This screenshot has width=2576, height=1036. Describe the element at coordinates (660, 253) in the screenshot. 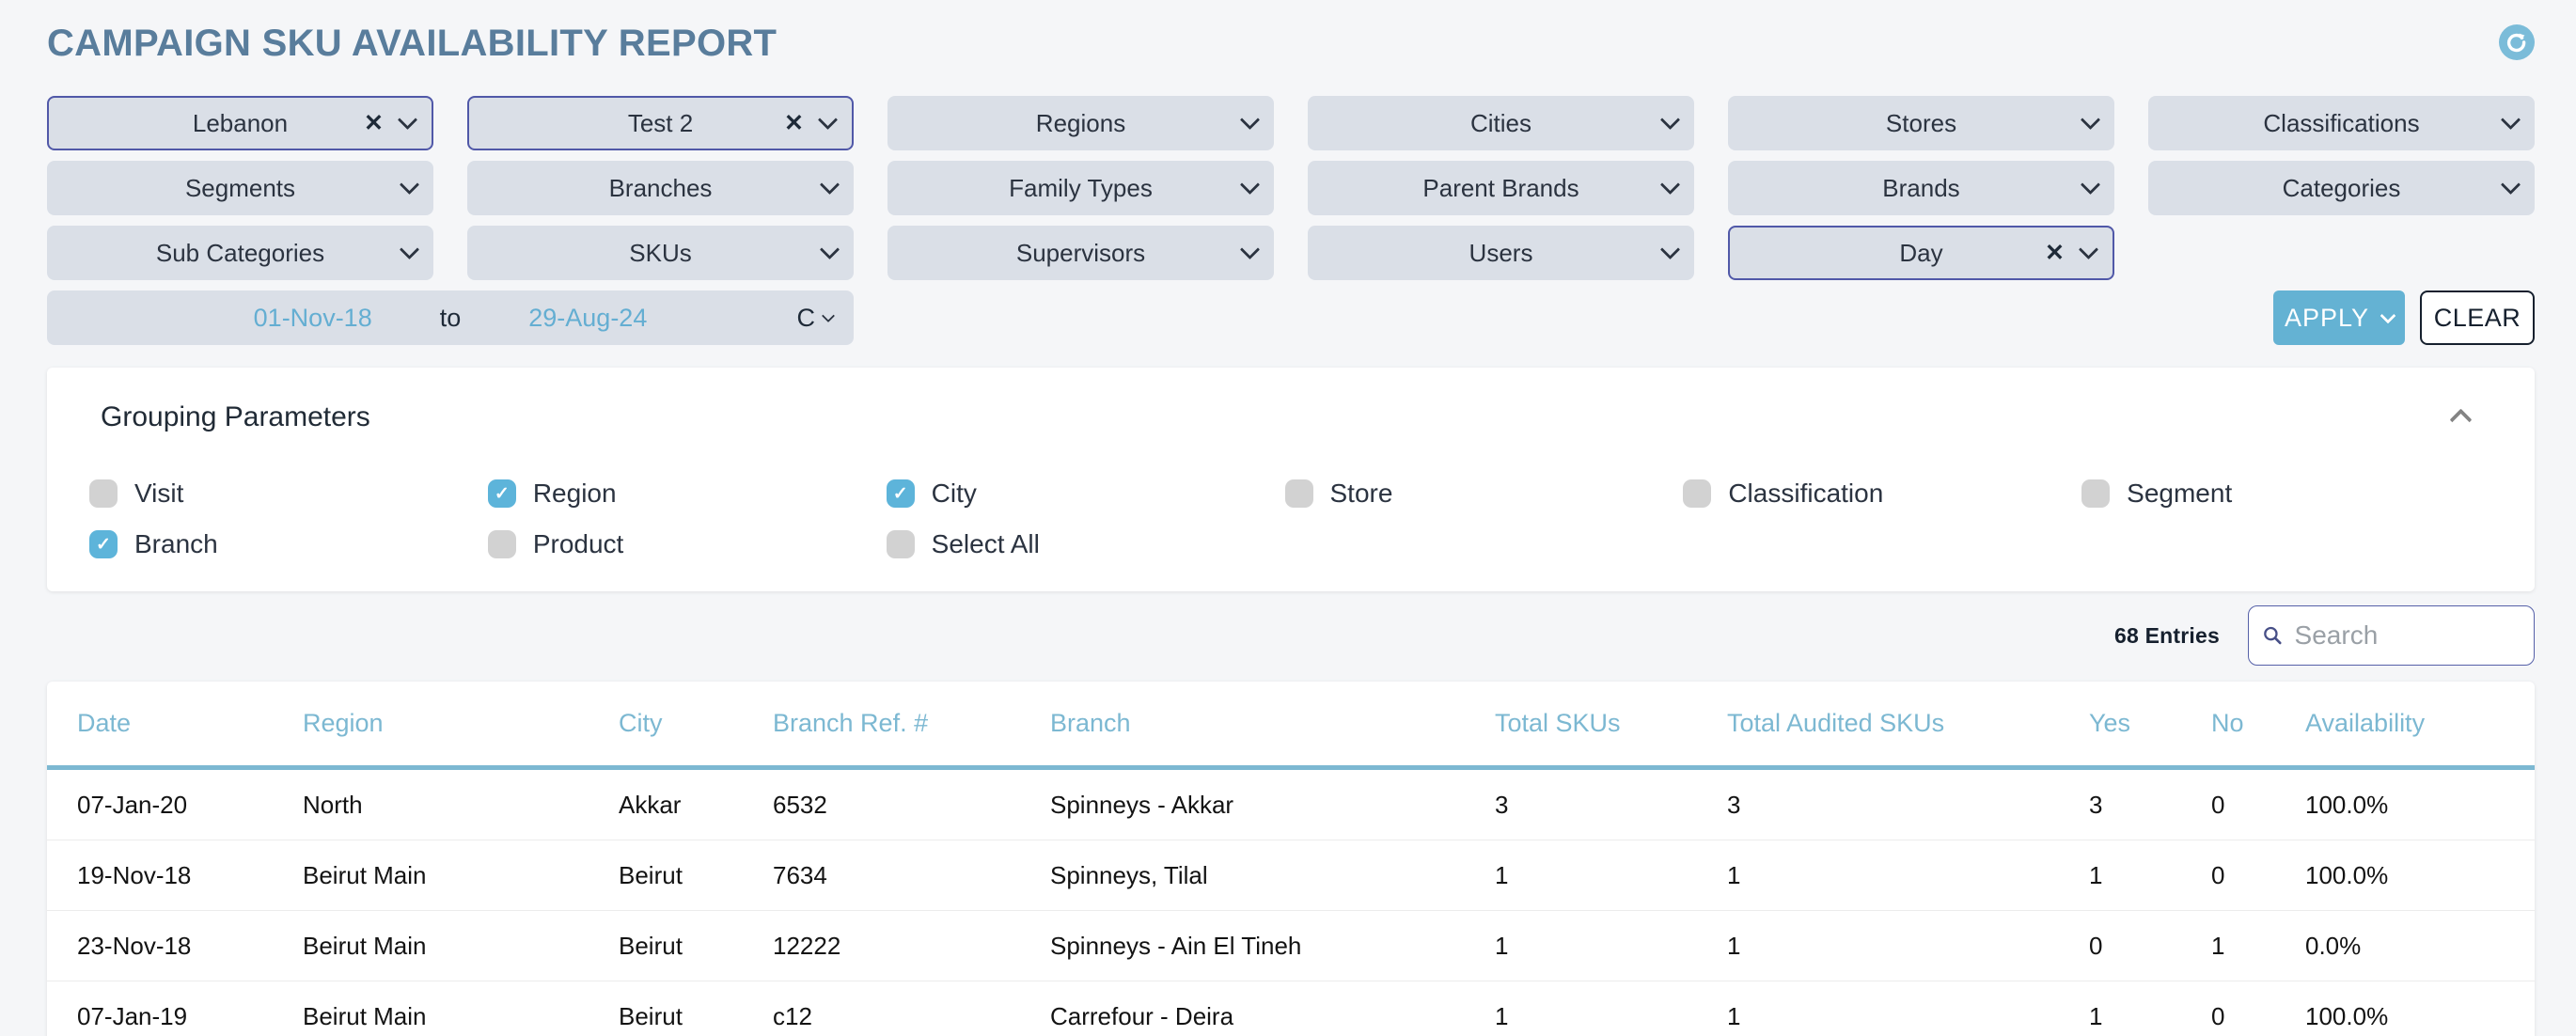

I see `filter-skus: SKUs` at that location.